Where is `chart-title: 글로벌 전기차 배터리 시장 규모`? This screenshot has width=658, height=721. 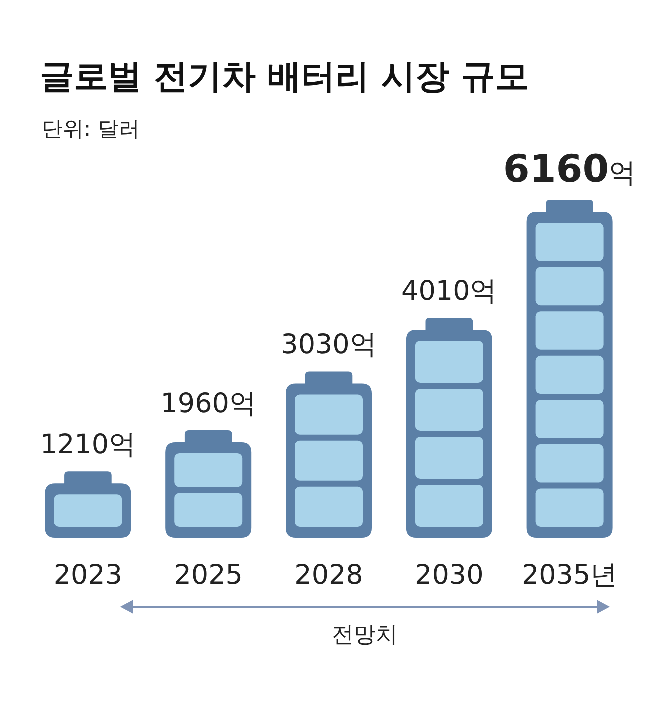 chart-title: 글로벌 전기차 배터리 시장 규모 is located at coordinates (285, 77).